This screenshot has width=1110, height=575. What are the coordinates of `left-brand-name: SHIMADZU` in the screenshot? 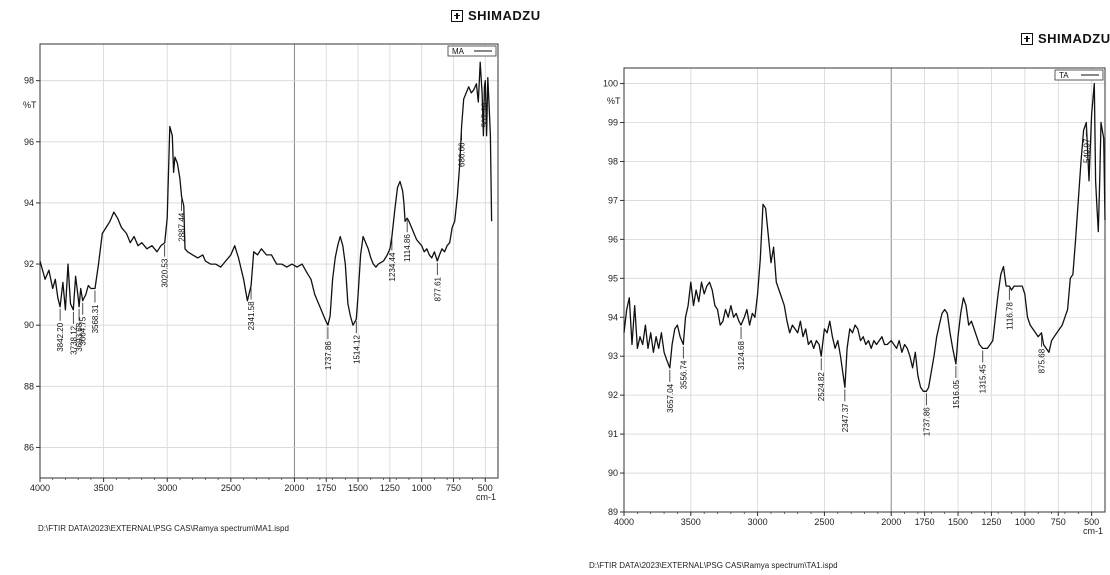 It's located at (504, 15).